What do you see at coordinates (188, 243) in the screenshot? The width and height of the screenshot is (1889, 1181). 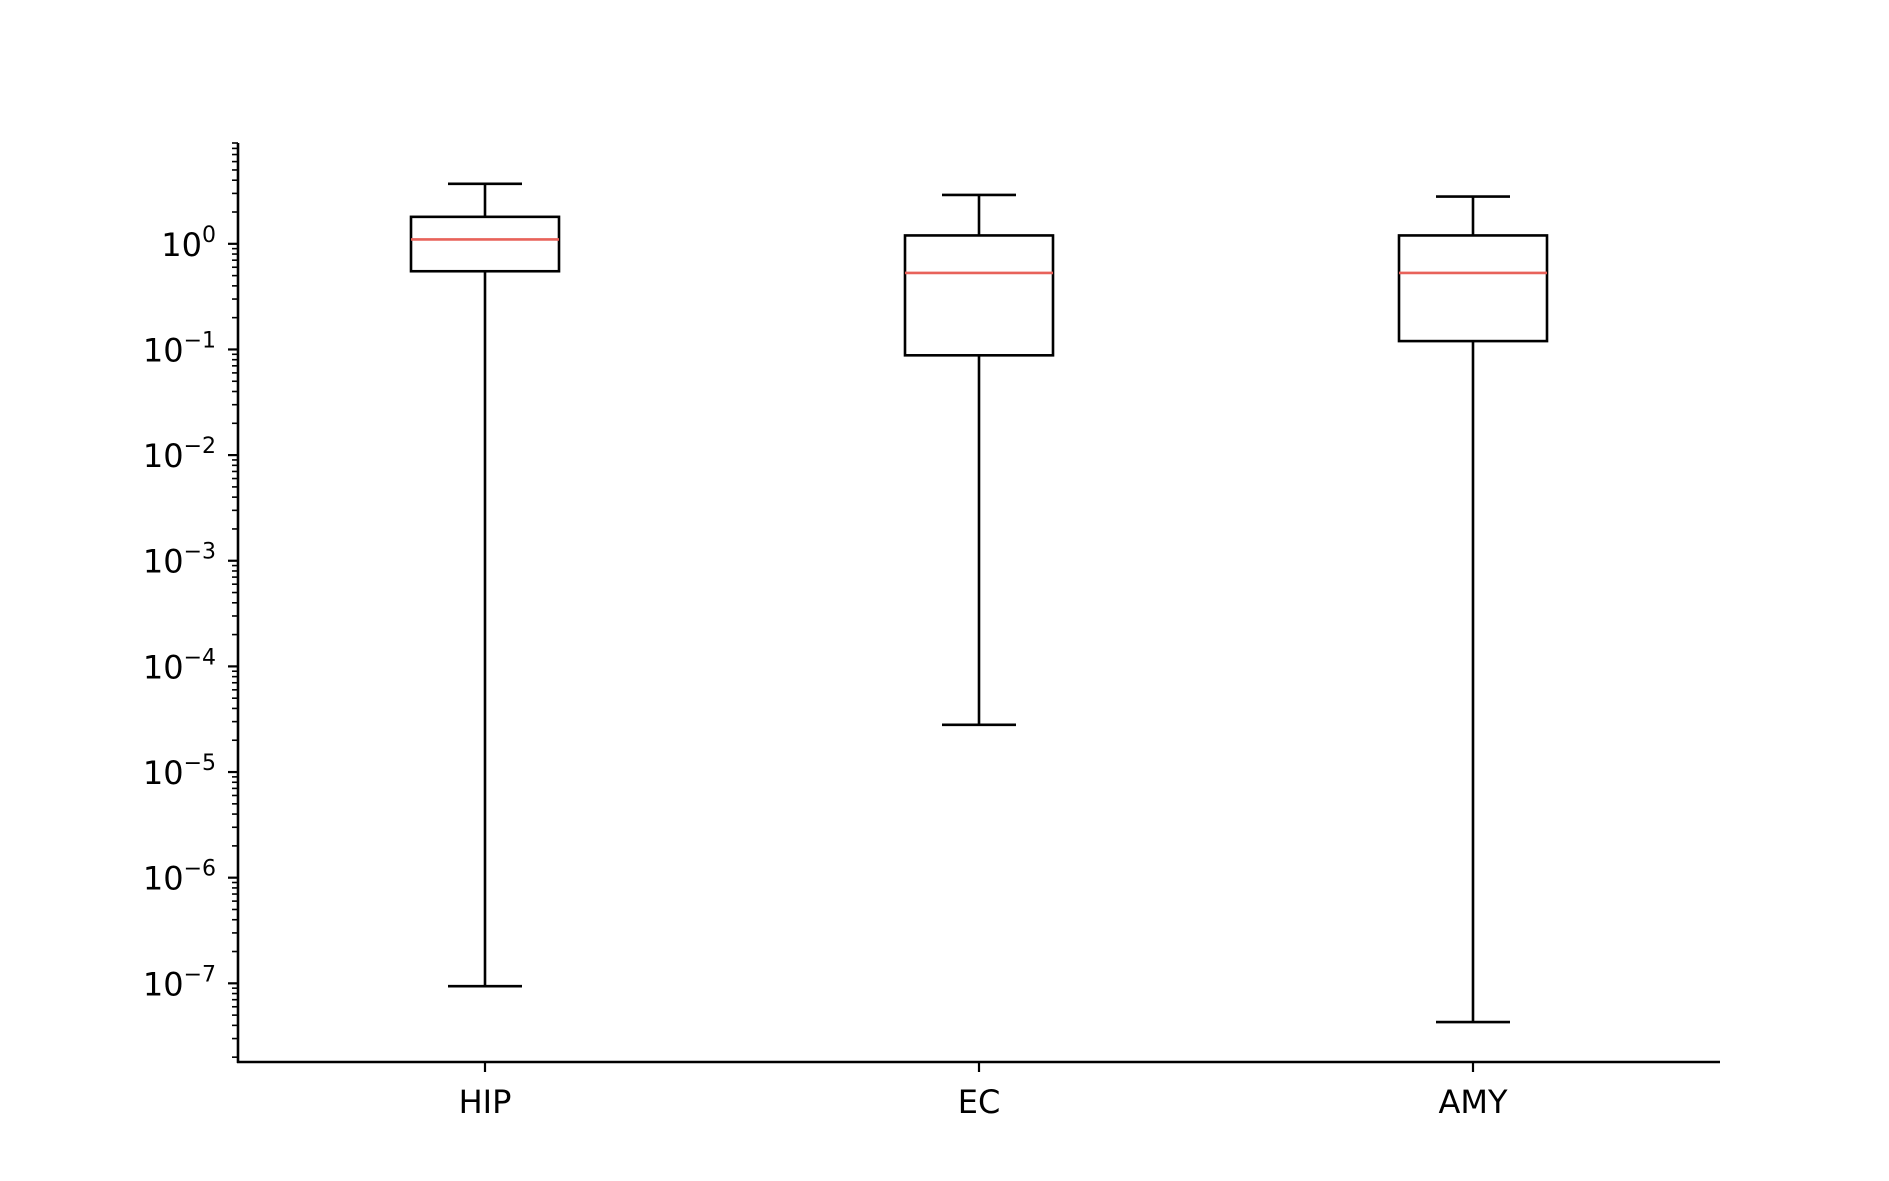 I see `y-tick-label: 10⁰` at bounding box center [188, 243].